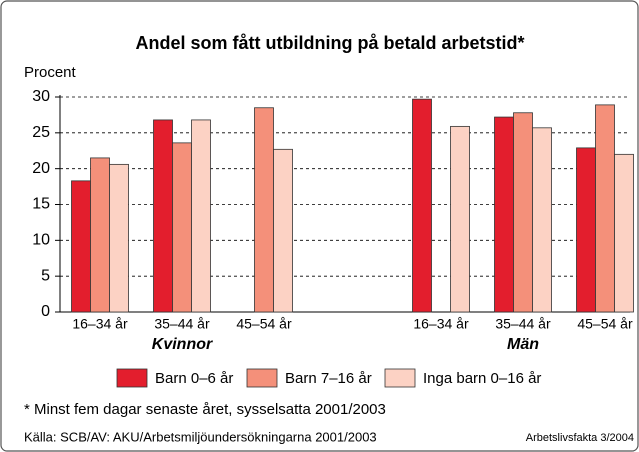 Image resolution: width=639 pixels, height=452 pixels. Describe the element at coordinates (45, 275) in the screenshot. I see `y-tick-label: 5` at that location.